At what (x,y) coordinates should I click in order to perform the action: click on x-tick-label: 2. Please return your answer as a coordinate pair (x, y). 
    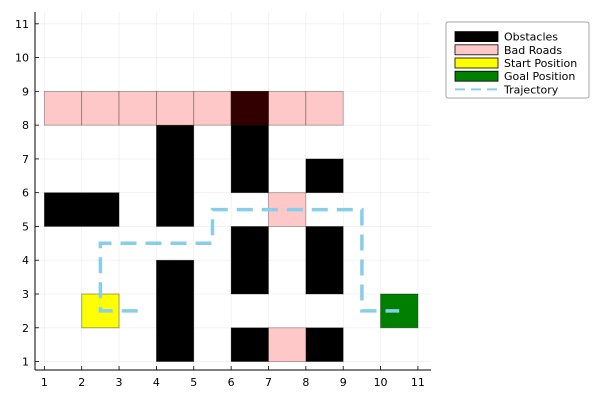
    Looking at the image, I should click on (81, 382).